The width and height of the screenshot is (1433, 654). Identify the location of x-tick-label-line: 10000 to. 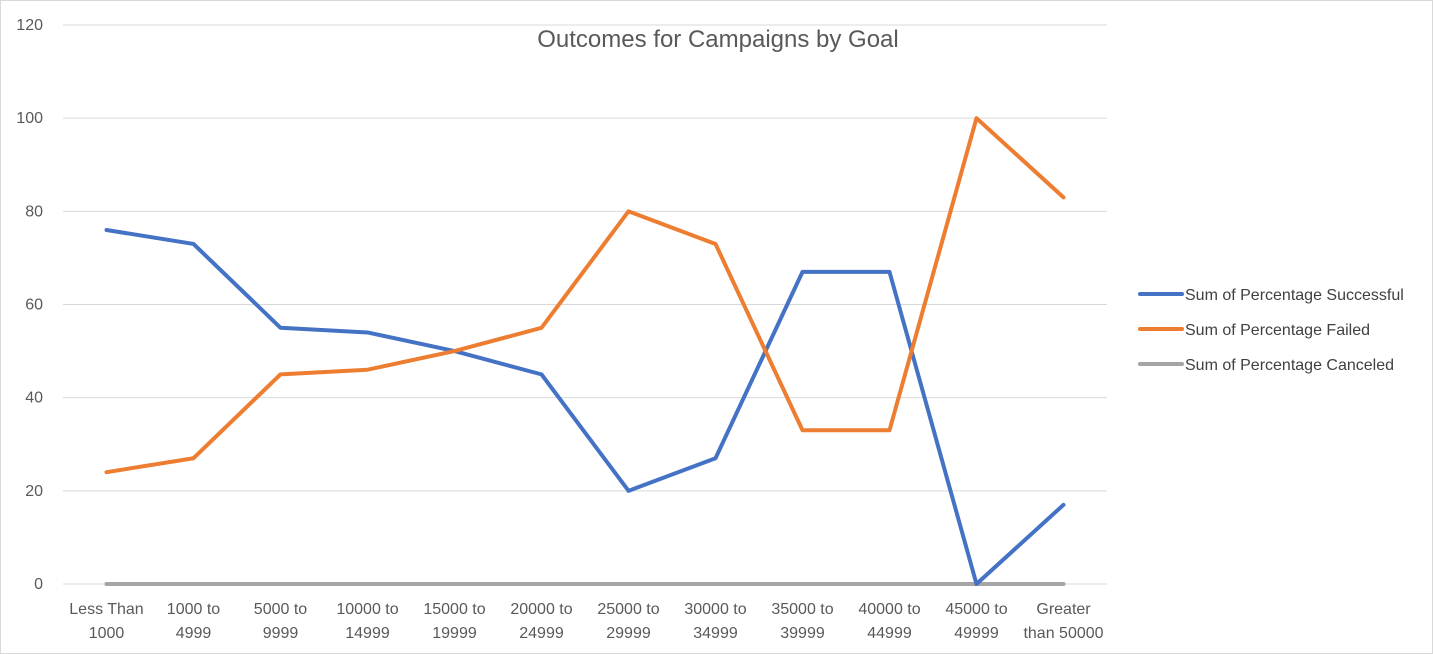
(367, 609).